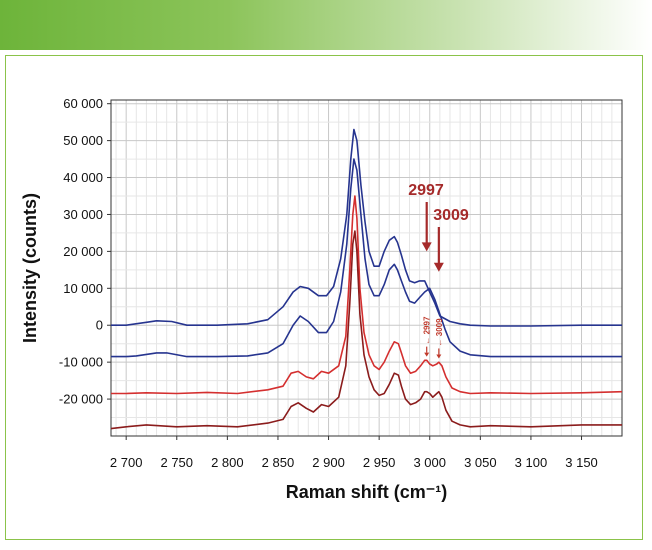 This screenshot has height=550, width=652. I want to click on y-tick-label: 10 000, so click(83, 288).